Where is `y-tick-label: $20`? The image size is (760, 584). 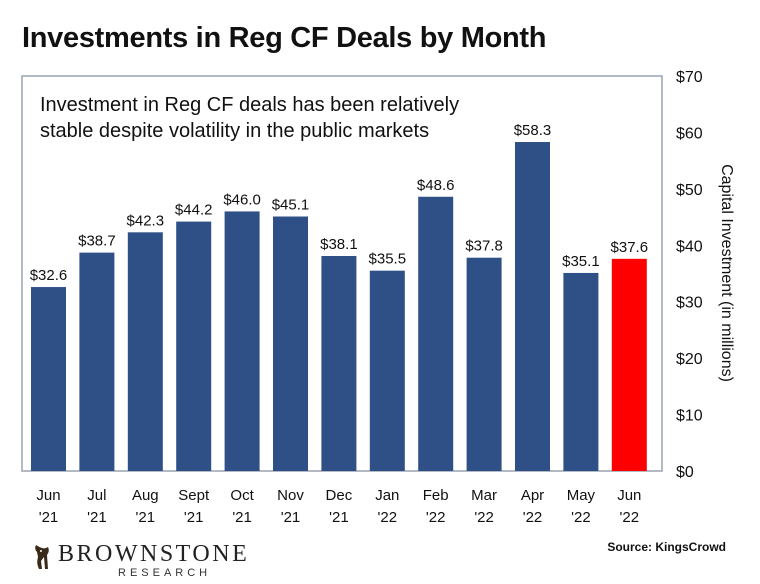 y-tick-label: $20 is located at coordinates (689, 359).